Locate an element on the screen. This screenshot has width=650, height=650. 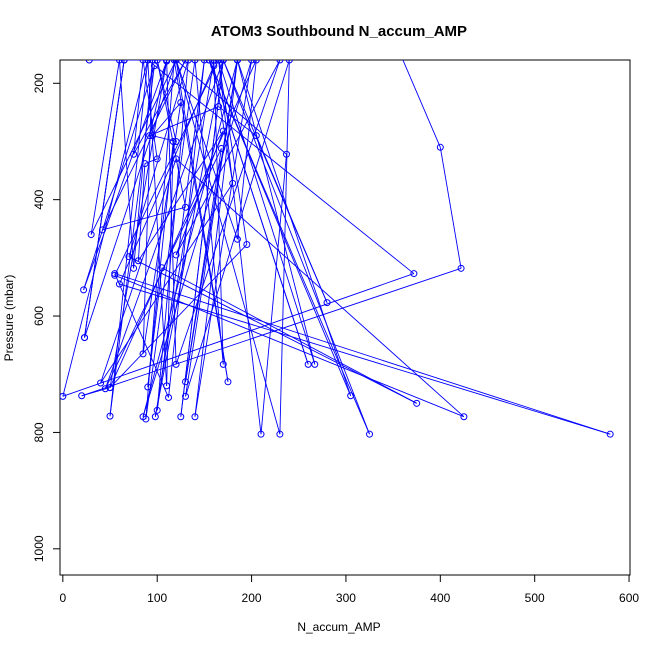
x-tick-label: 500 is located at coordinates (535, 598).